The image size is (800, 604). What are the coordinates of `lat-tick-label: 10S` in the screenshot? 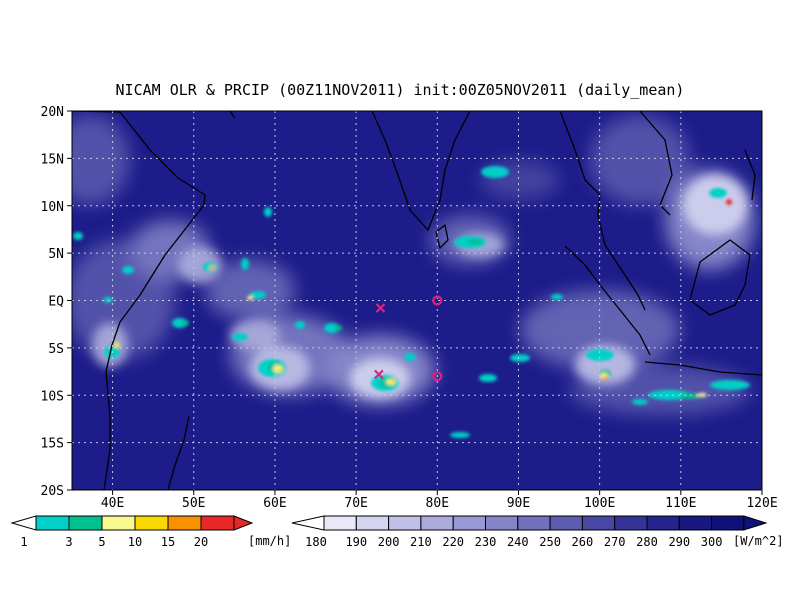 It's located at (52, 396).